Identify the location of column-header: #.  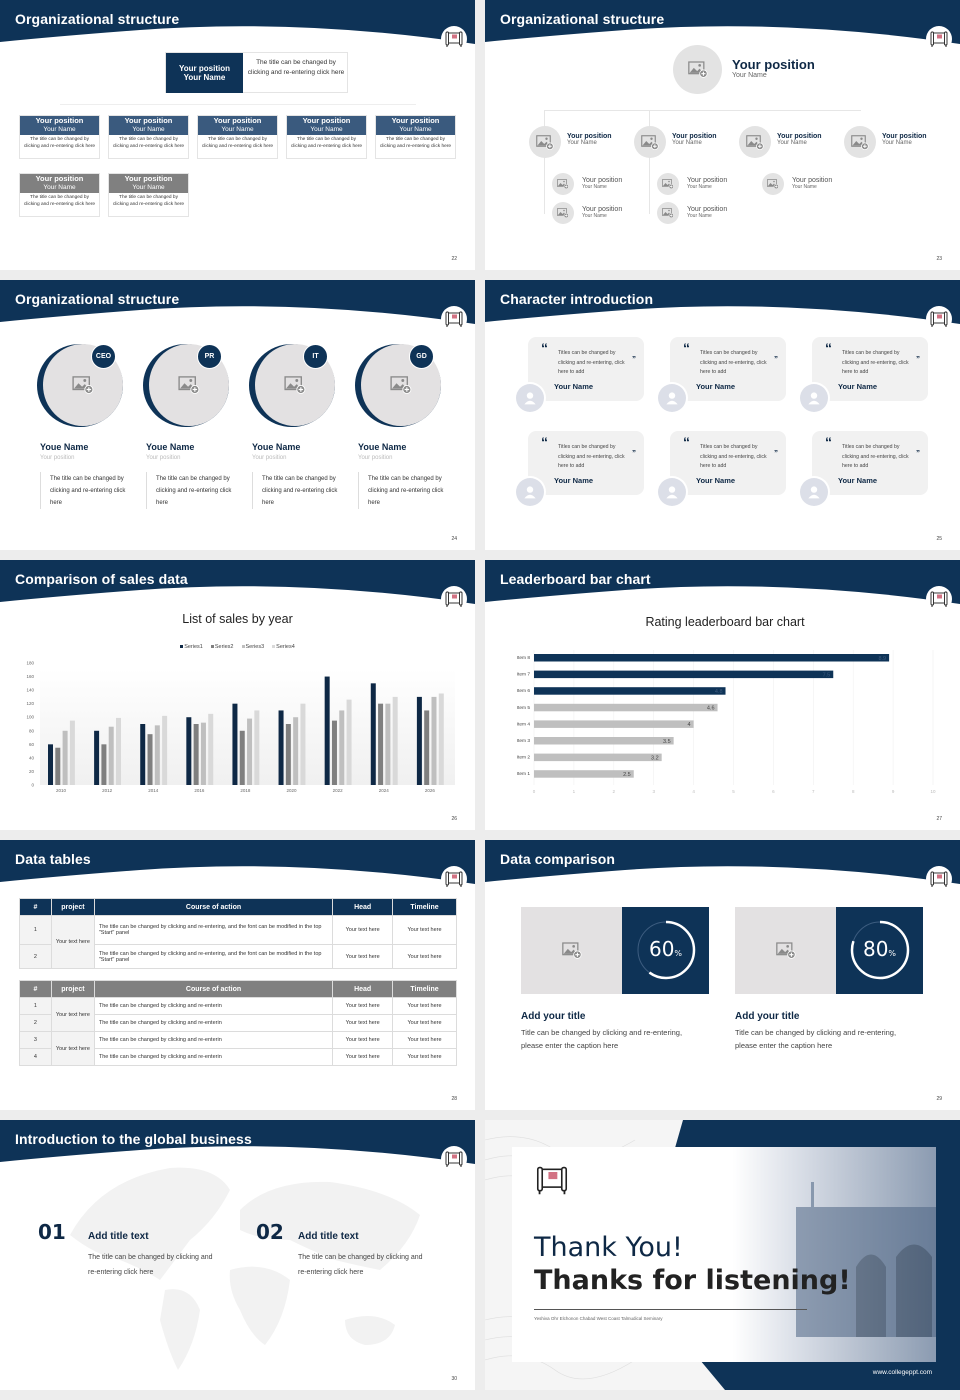
(35, 907).